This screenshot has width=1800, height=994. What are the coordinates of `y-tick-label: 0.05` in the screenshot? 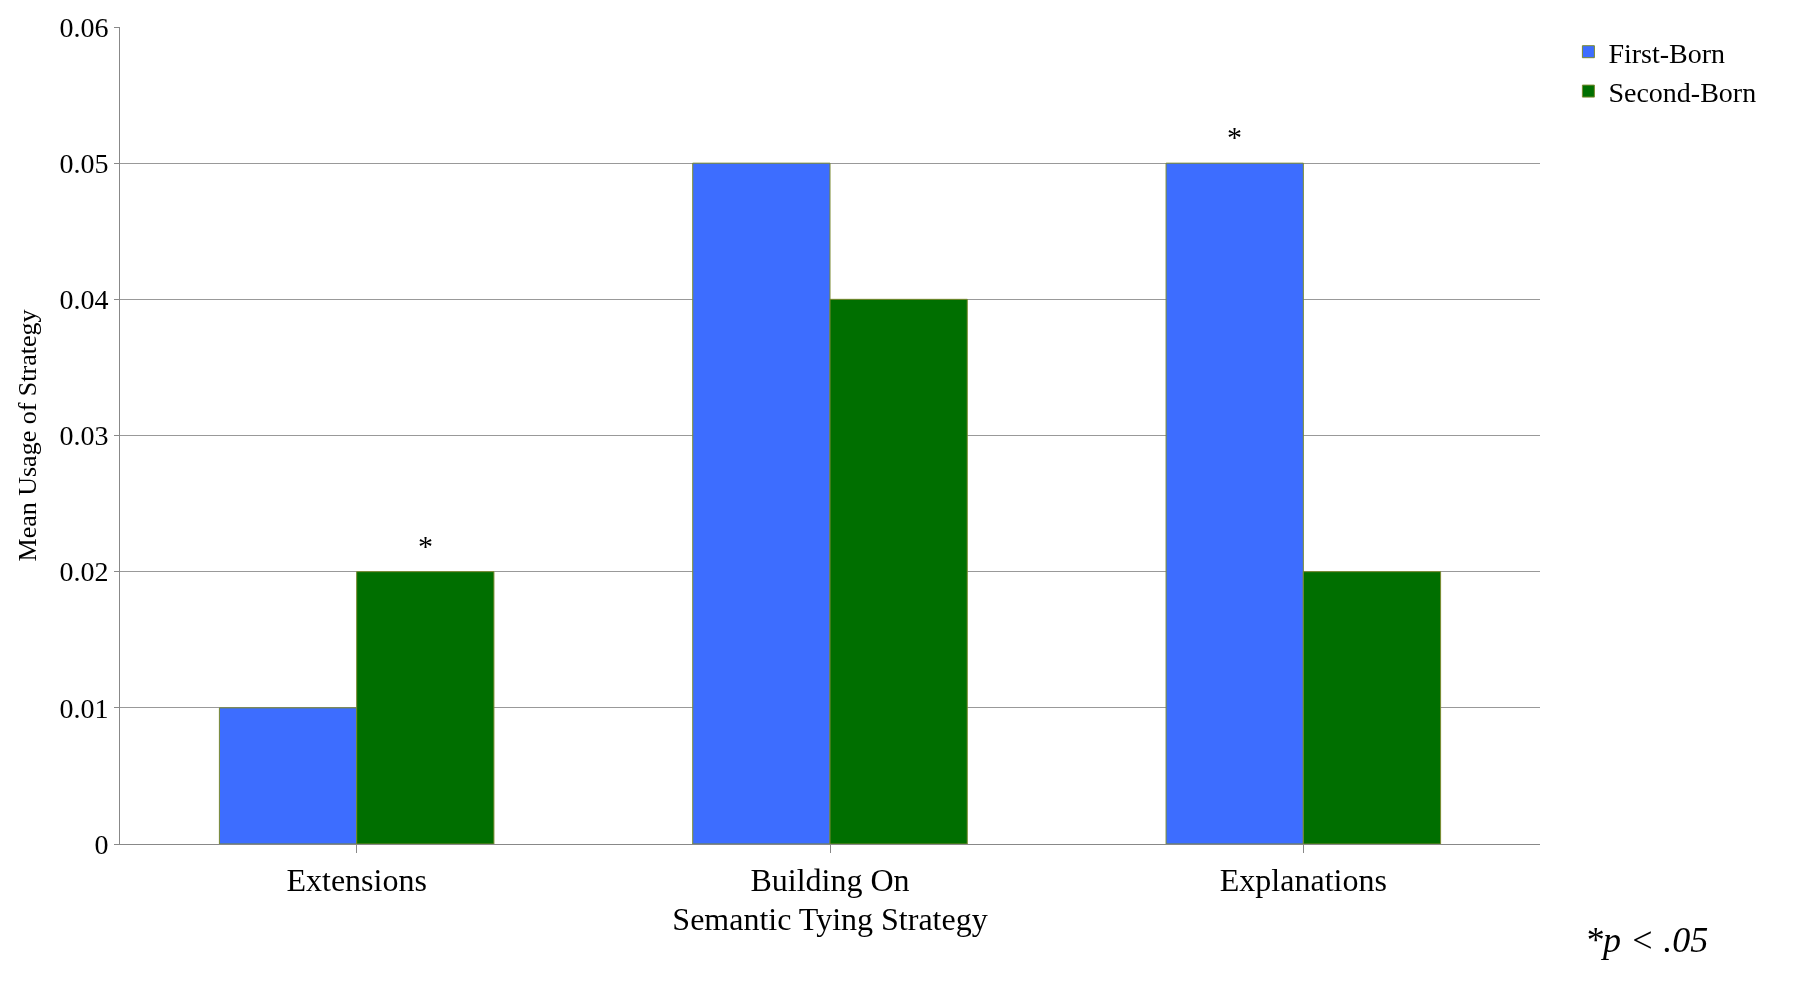 It's located at (84, 163).